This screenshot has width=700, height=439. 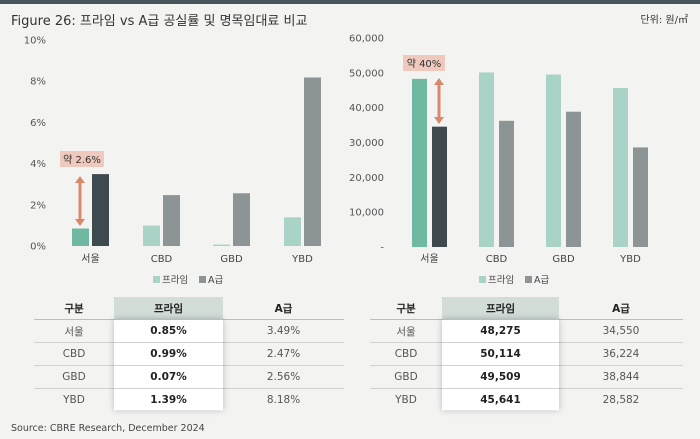 I want to click on table-cell: 36,224, so click(x=621, y=354).